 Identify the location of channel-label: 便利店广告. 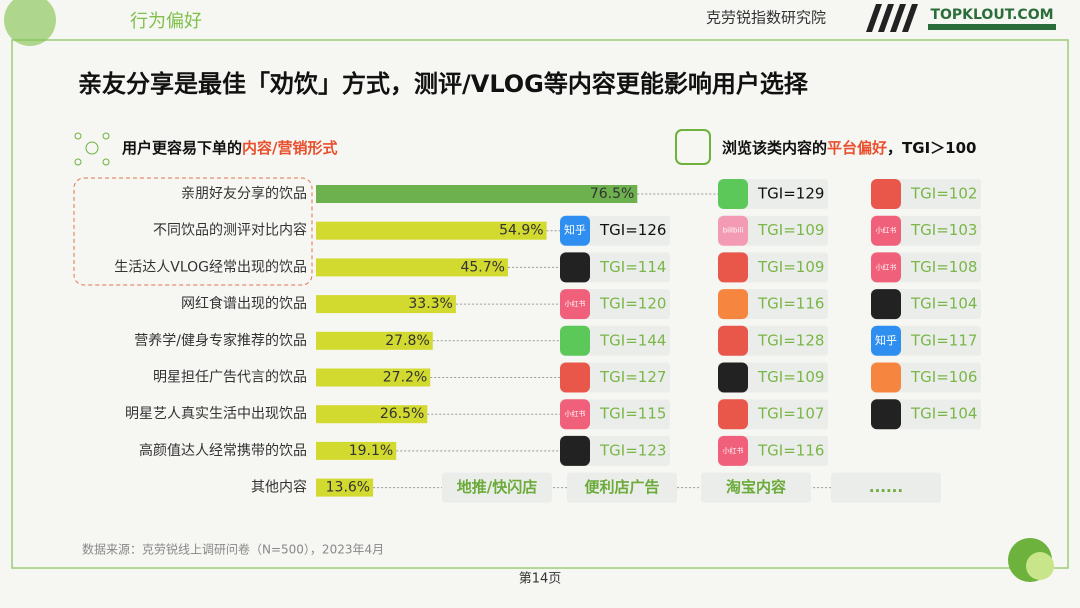
(621, 487).